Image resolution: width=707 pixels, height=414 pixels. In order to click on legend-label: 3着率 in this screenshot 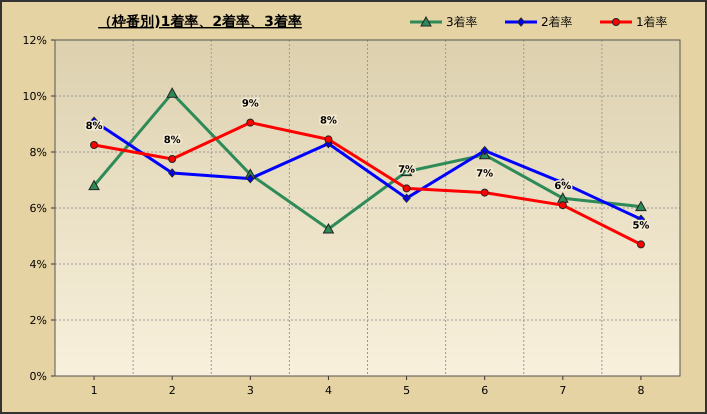, I will do `click(462, 22)`.